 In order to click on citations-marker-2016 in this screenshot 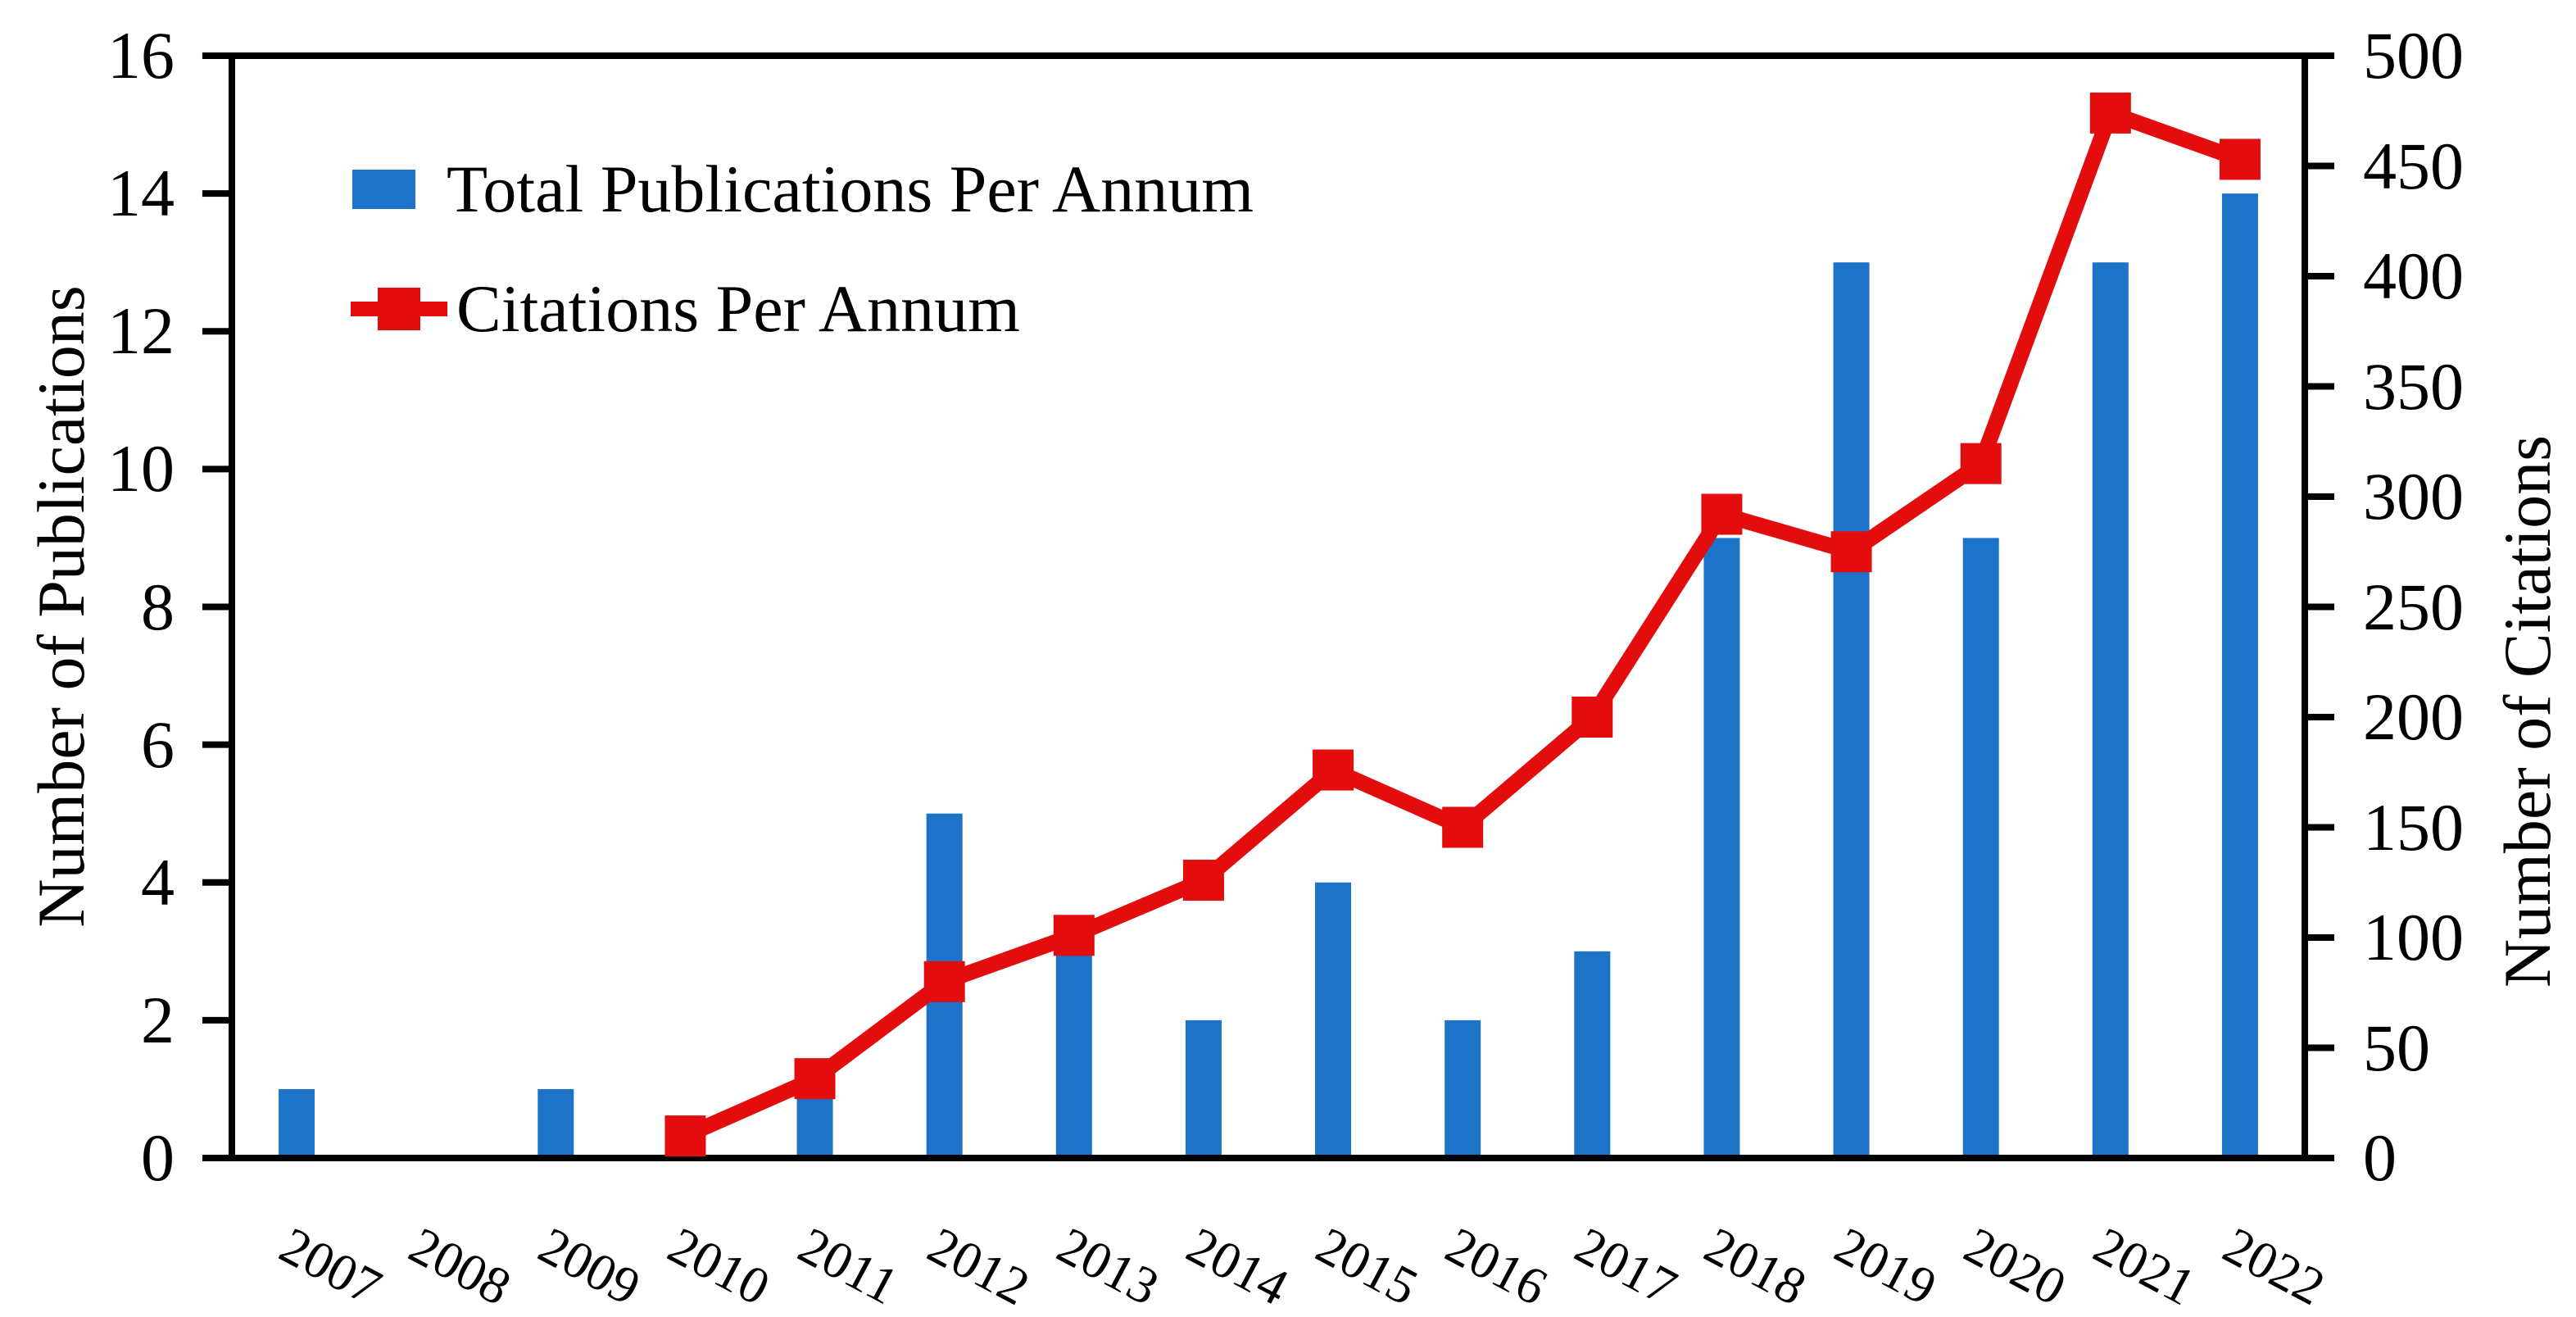, I will do `click(1463, 827)`.